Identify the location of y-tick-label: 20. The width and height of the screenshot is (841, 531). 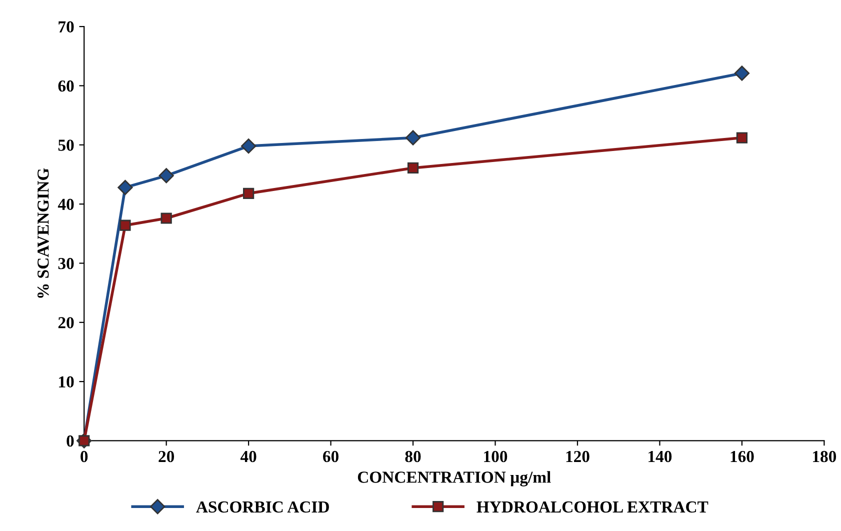
(66, 322).